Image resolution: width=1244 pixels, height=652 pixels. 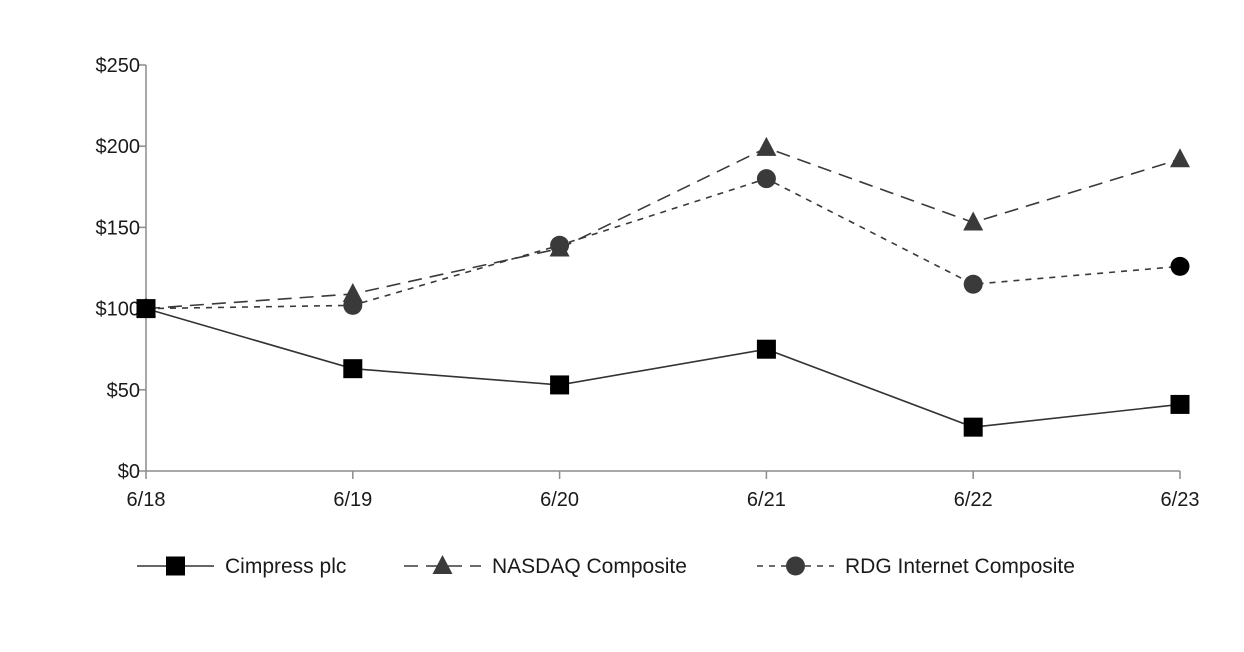 What do you see at coordinates (175, 566) in the screenshot?
I see `legend-marker-square` at bounding box center [175, 566].